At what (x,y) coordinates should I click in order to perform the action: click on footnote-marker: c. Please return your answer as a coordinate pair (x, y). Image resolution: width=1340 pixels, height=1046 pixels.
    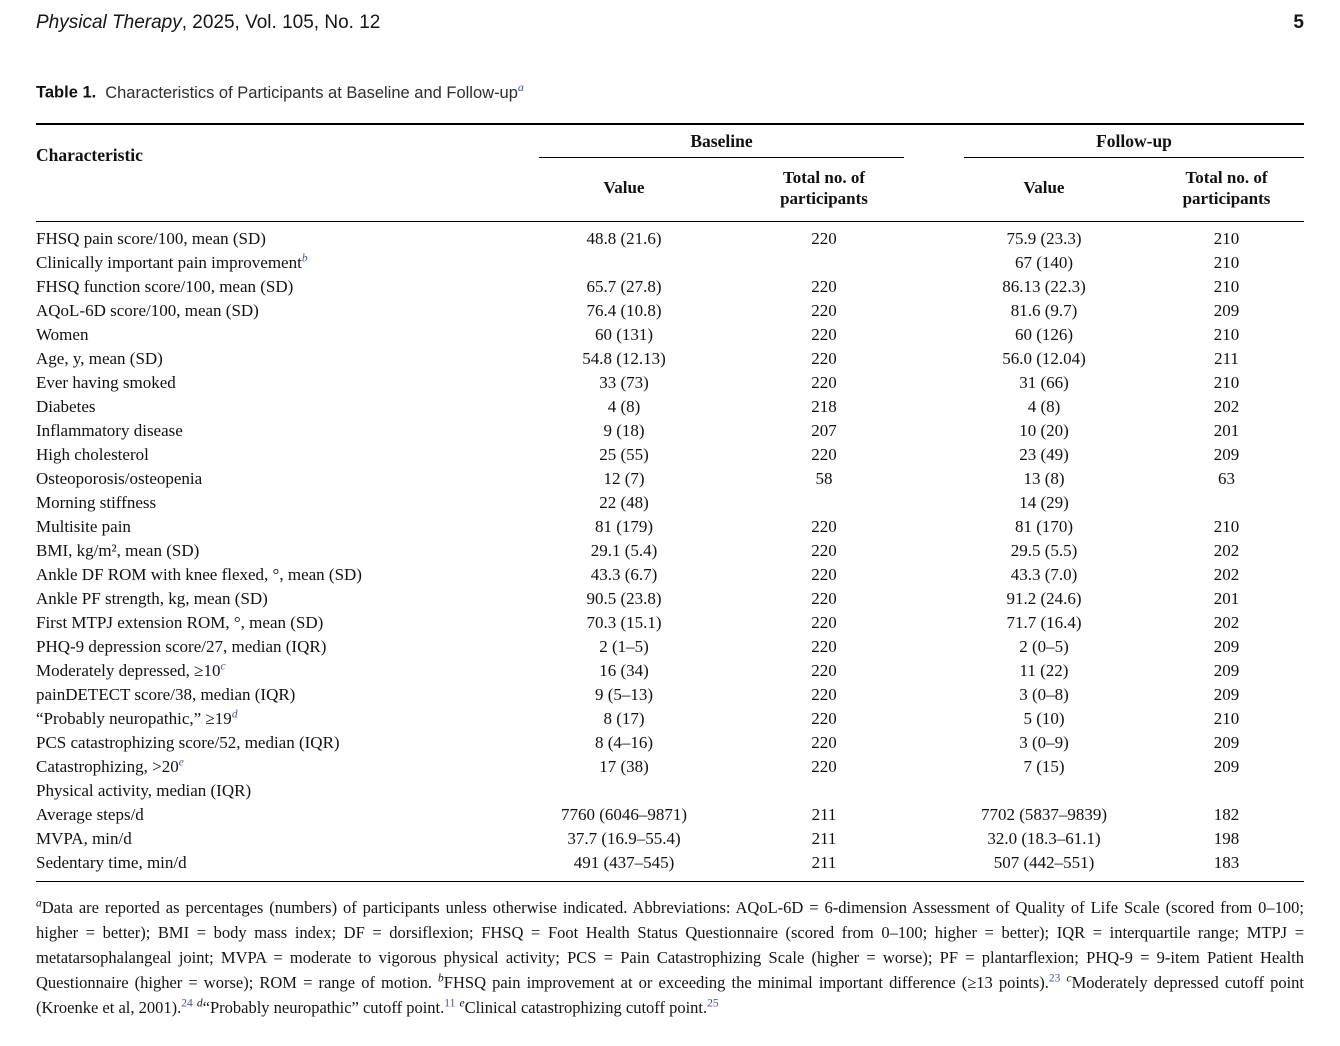
    Looking at the image, I should click on (1069, 978).